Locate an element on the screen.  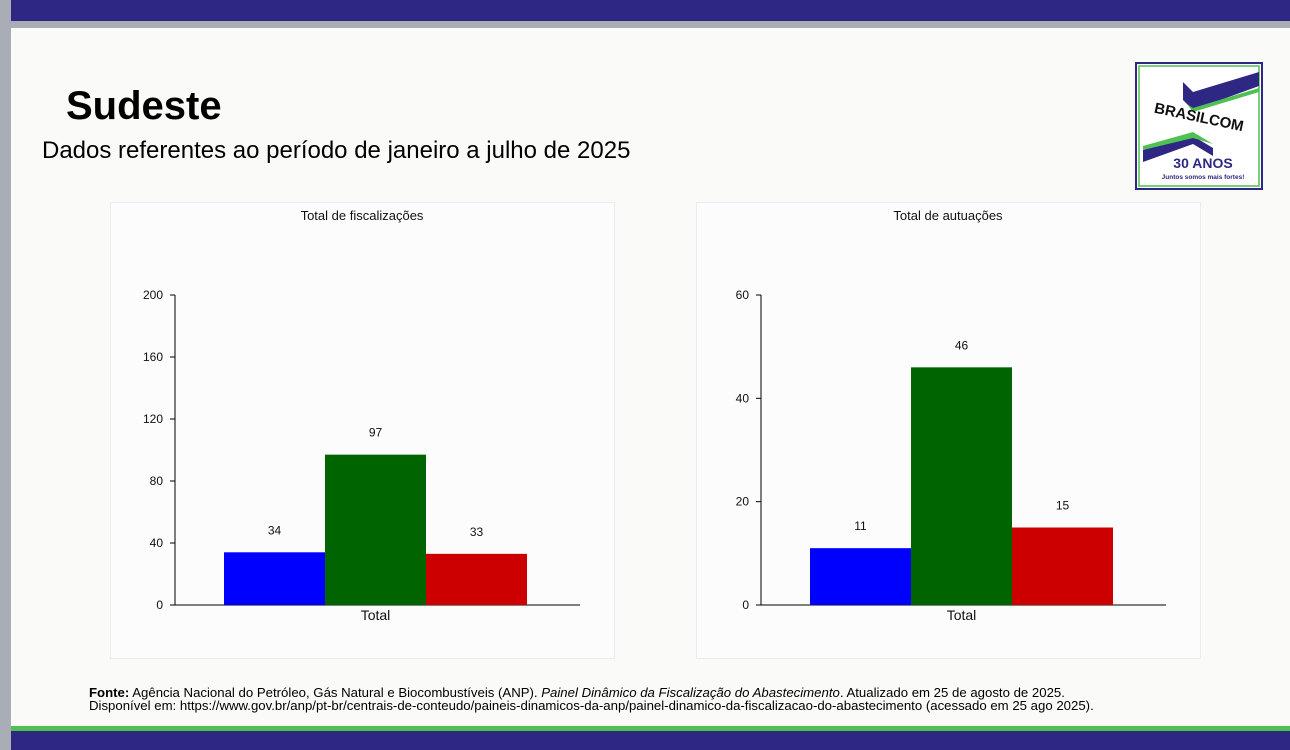
logo-slogan: Juntos somos mais fortes! is located at coordinates (1203, 177).